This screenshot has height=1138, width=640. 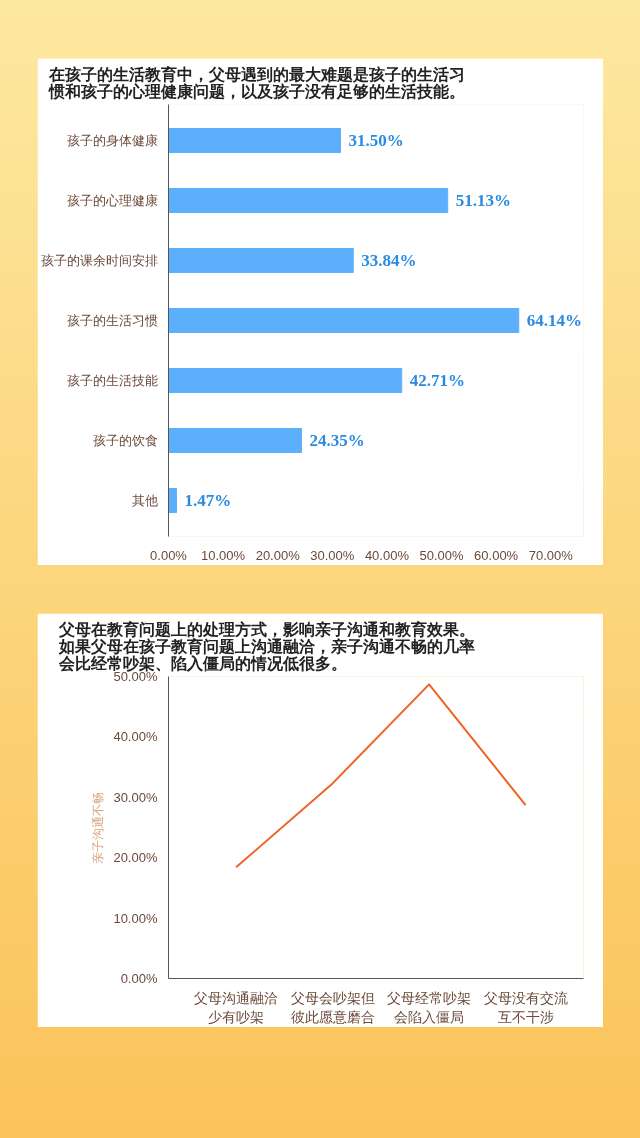 What do you see at coordinates (387, 555) in the screenshot?
I see `x-tick-label: 40.00%` at bounding box center [387, 555].